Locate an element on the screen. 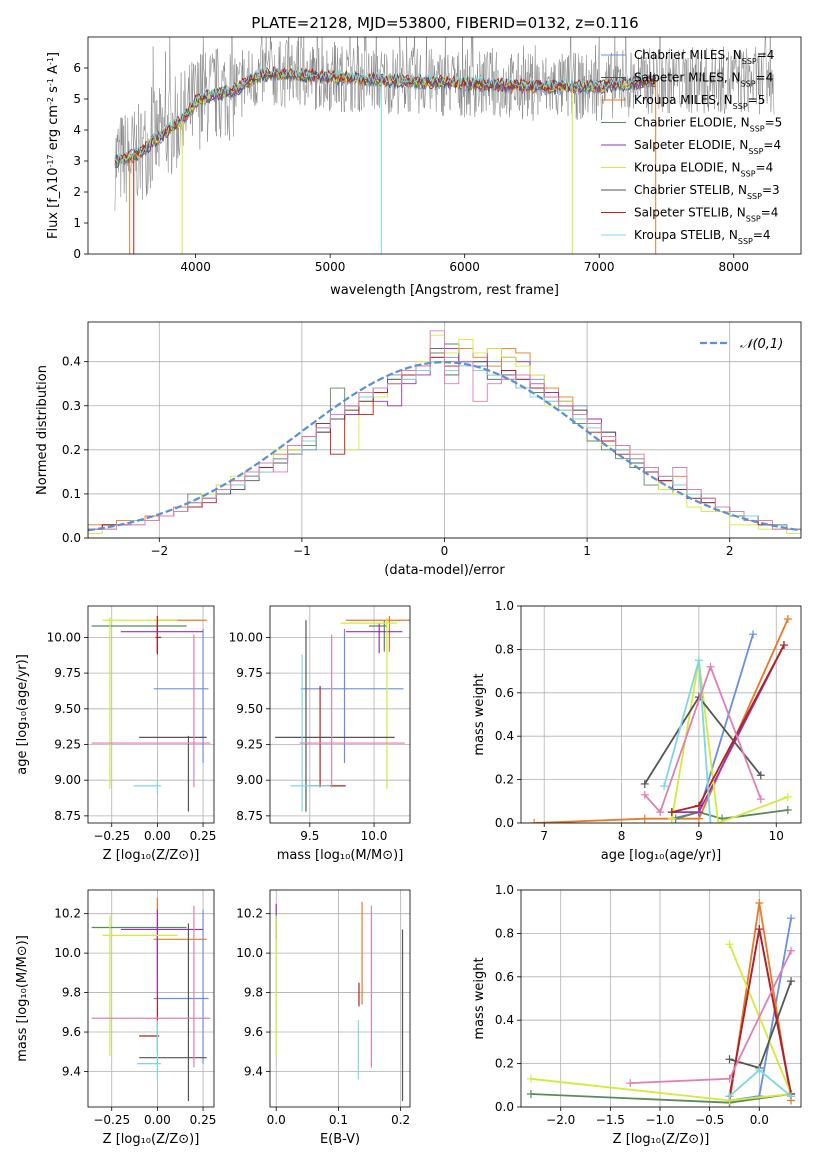  x-tick-label: −1.0 is located at coordinates (659, 1120).